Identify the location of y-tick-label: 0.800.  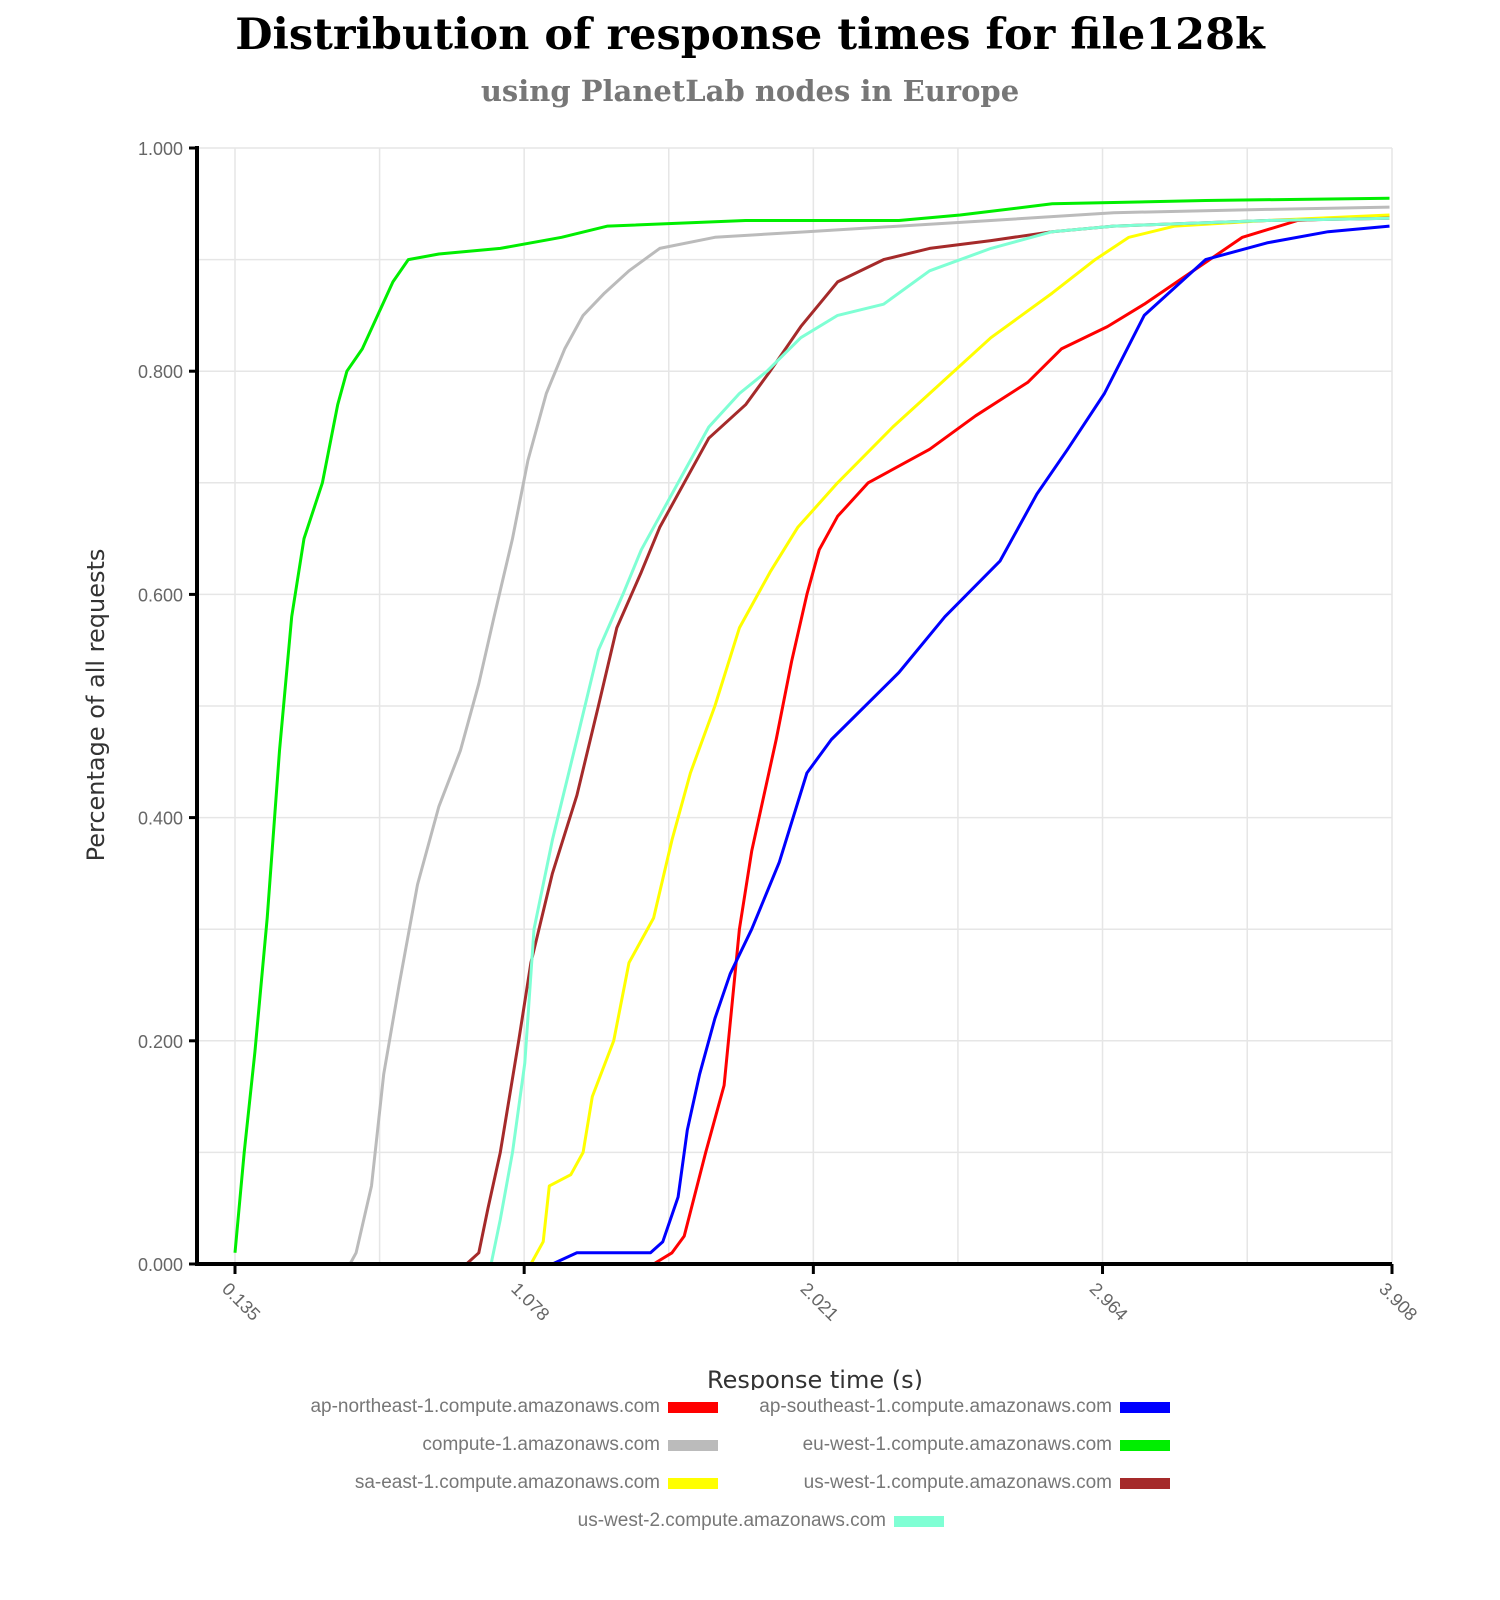
(160, 372).